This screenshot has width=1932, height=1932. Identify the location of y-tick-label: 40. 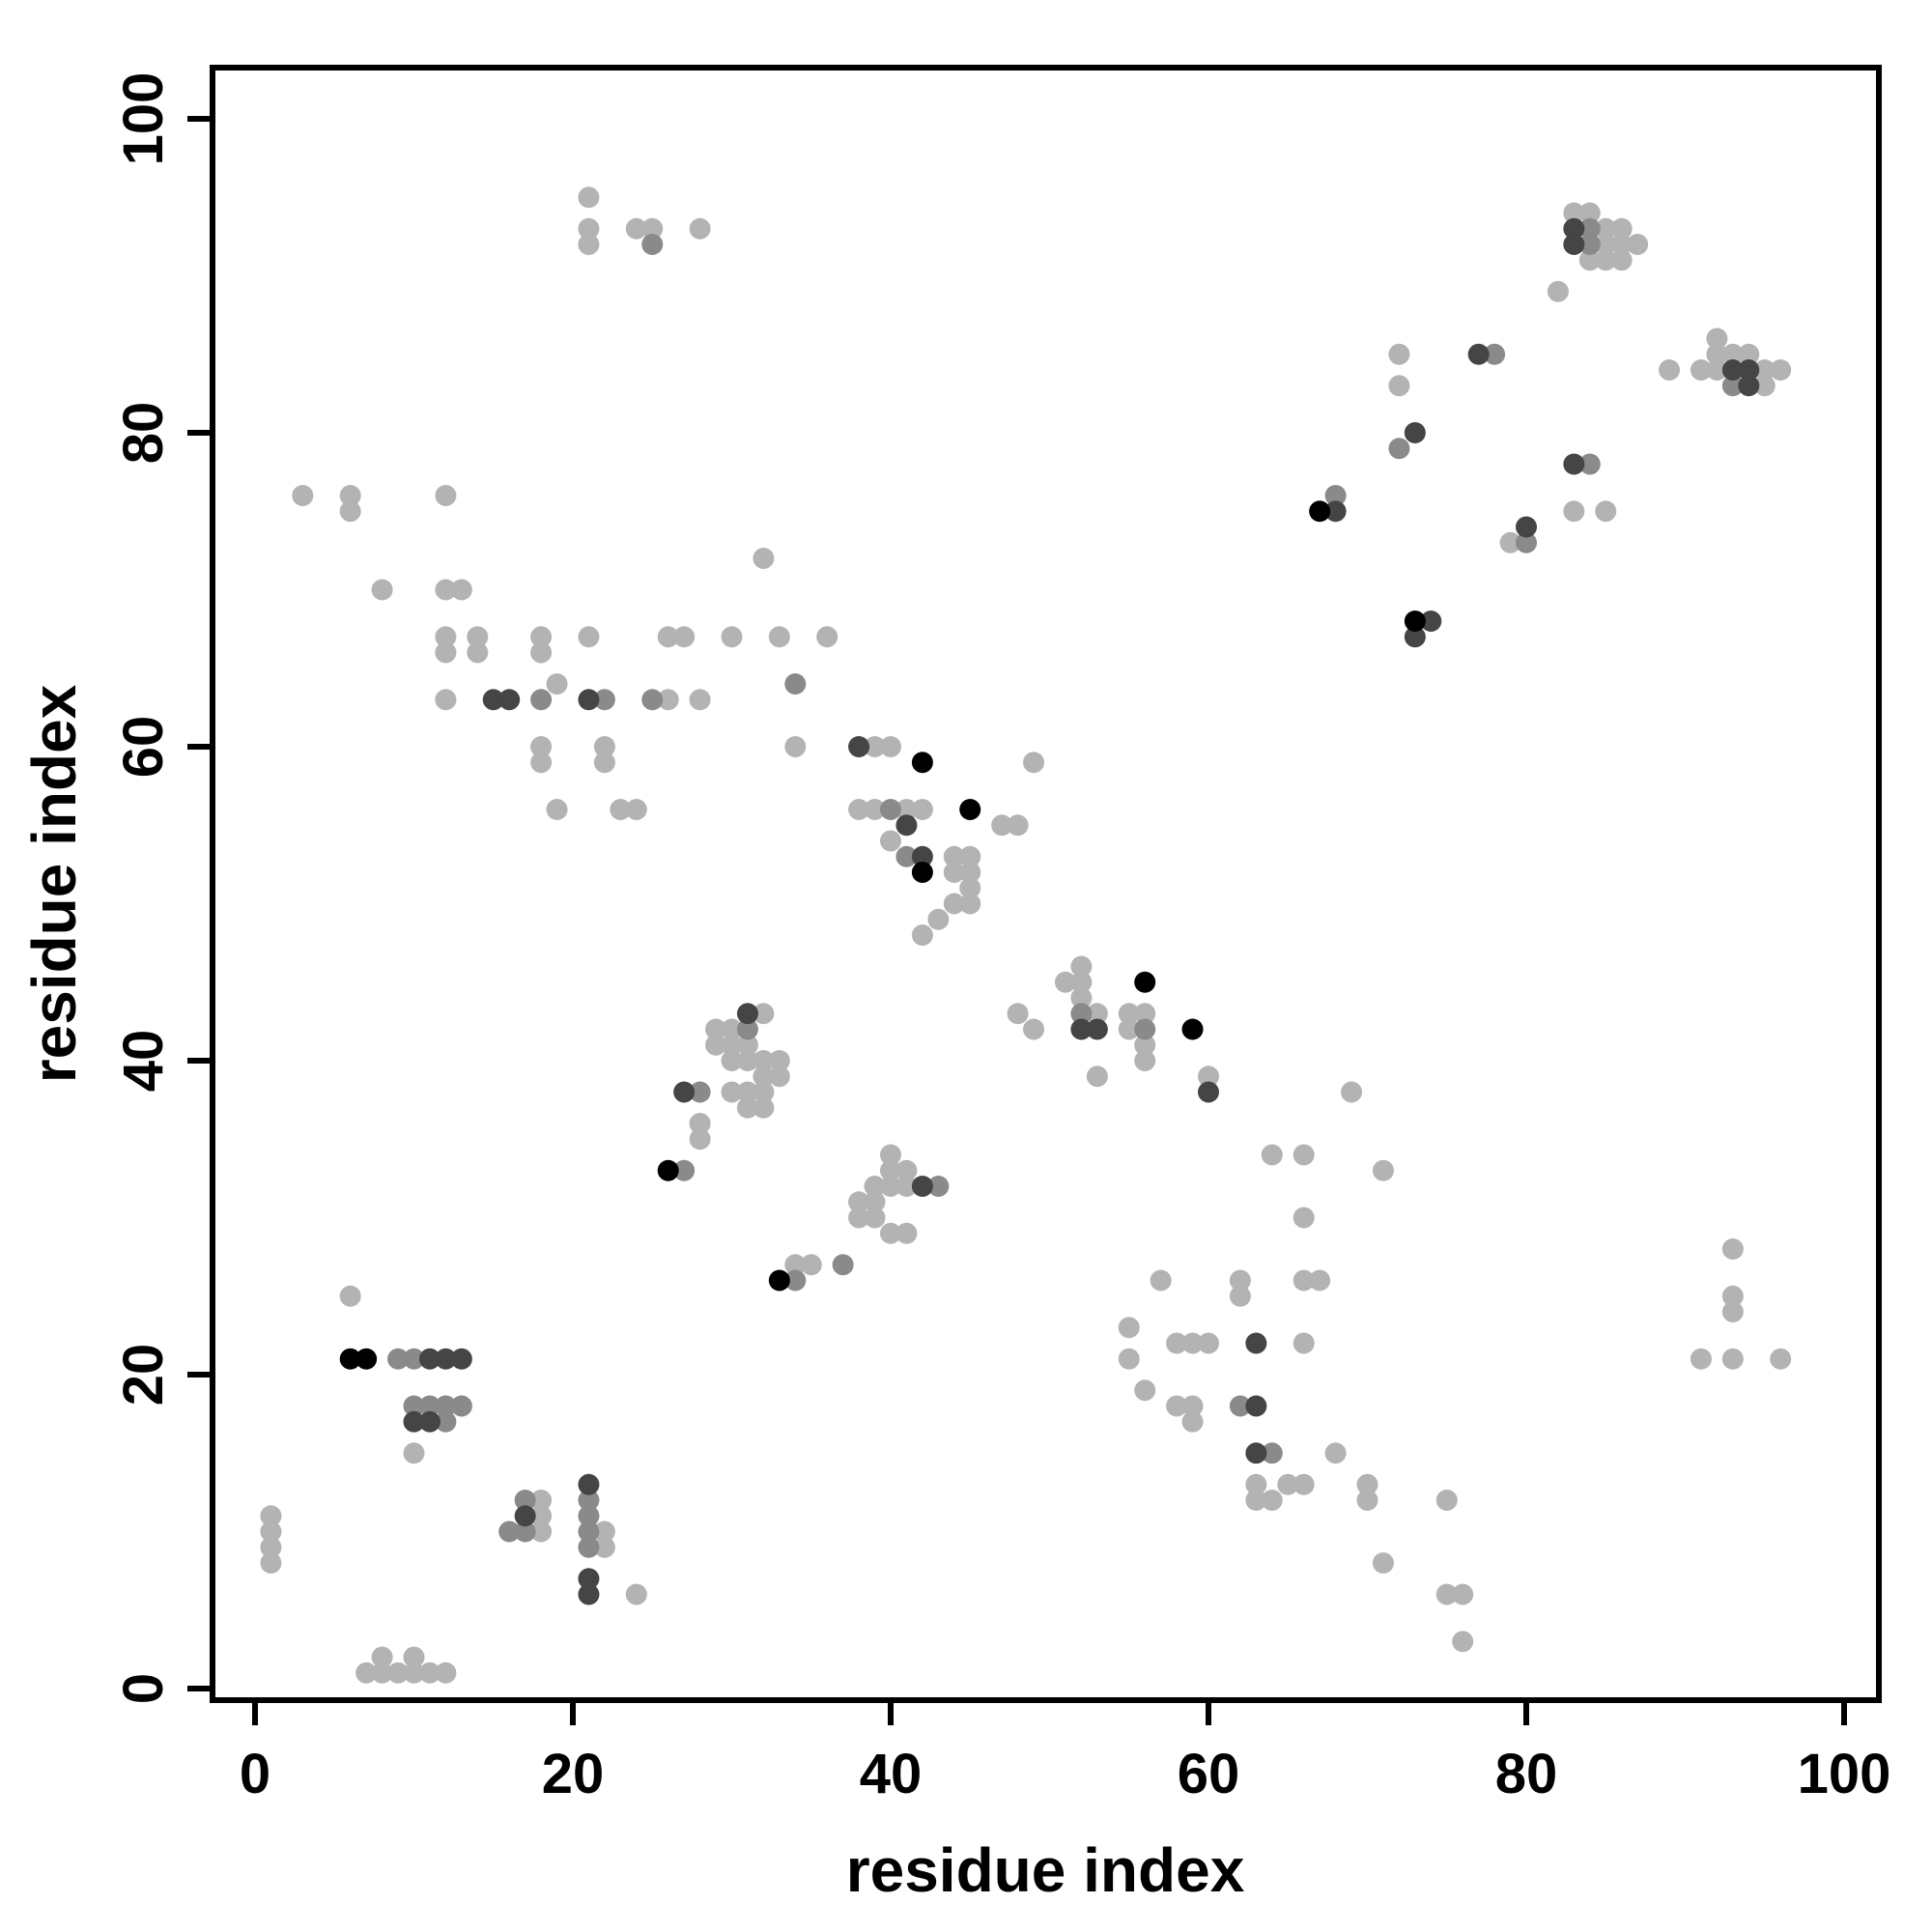
(143, 1061).